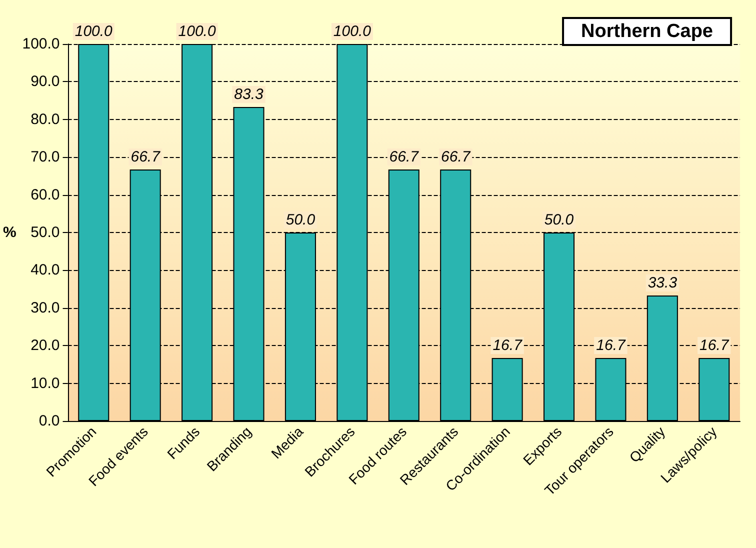 This screenshot has width=756, height=548. Describe the element at coordinates (45, 157) in the screenshot. I see `y-tick-label: 70.0` at that location.